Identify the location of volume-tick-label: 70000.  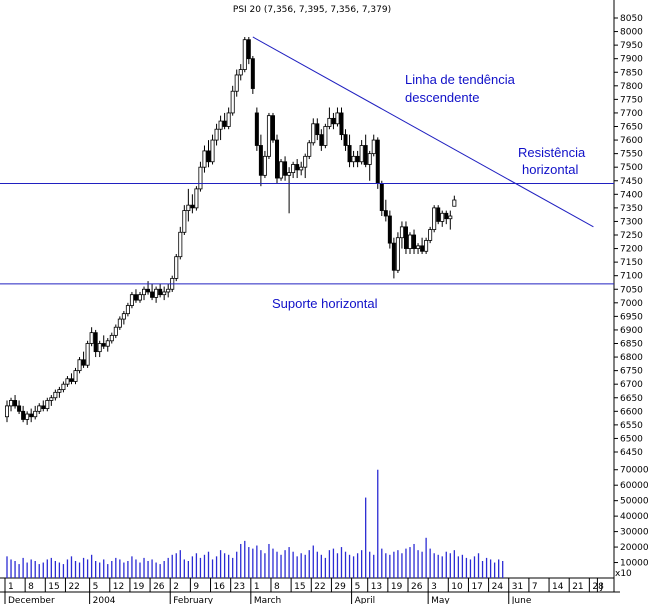
(634, 471).